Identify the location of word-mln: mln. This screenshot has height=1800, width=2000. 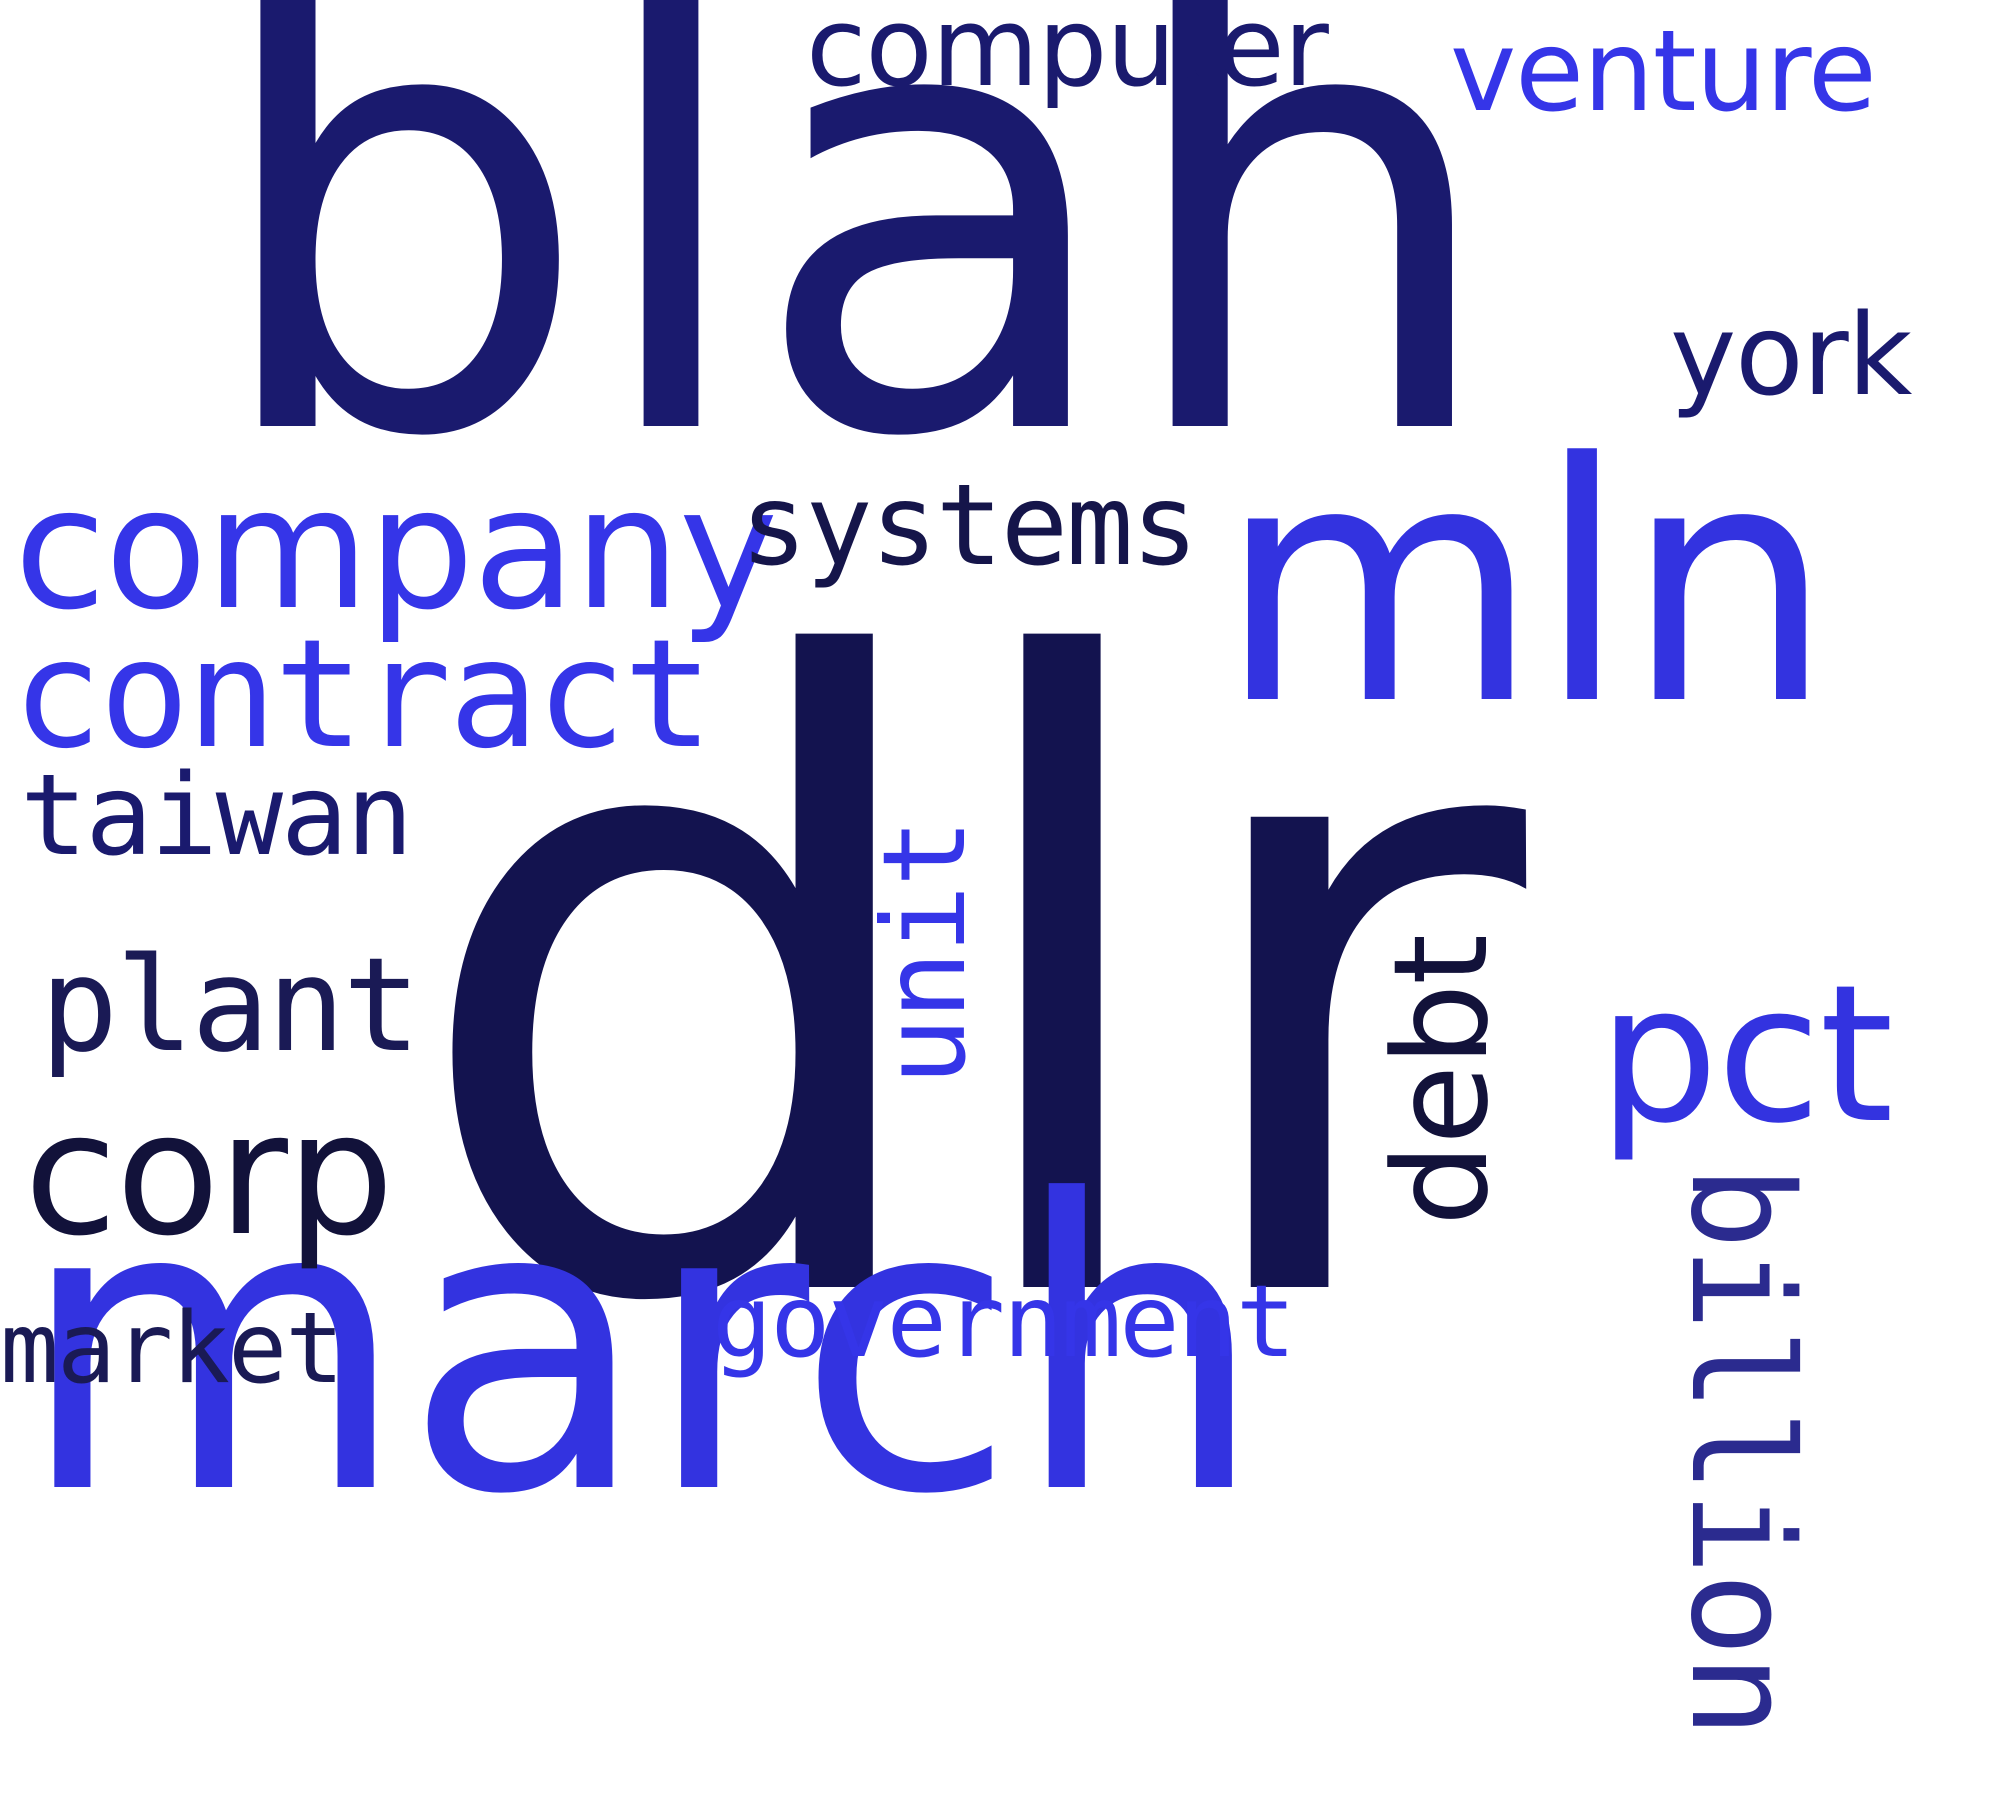
(1526, 585).